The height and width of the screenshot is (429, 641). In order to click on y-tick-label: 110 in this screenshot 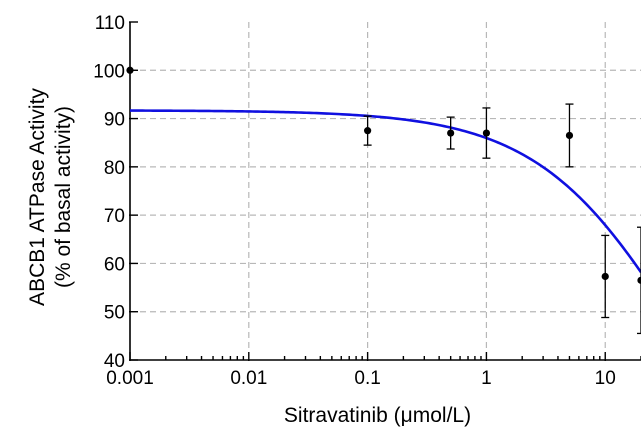, I will do `click(110, 23)`.